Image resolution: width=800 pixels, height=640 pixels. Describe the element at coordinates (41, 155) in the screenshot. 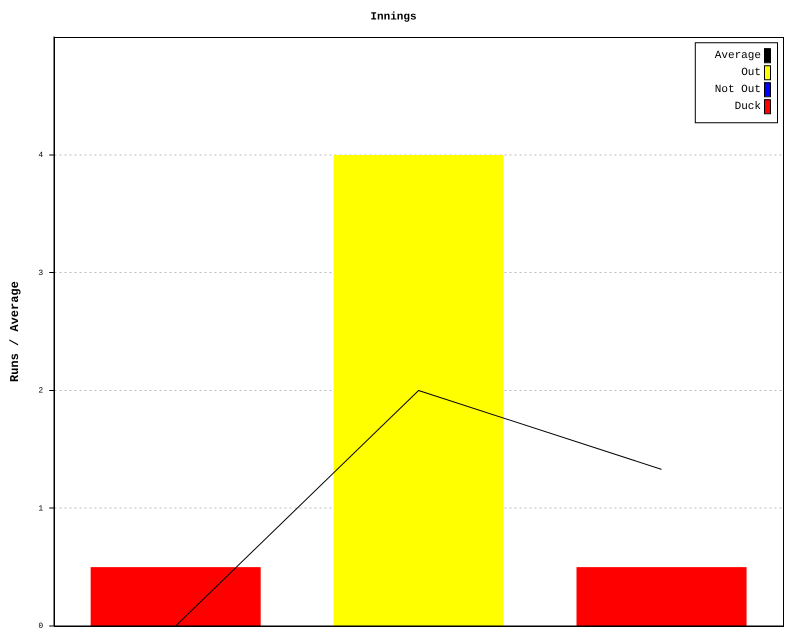

I see `y-tick-label: 4` at that location.